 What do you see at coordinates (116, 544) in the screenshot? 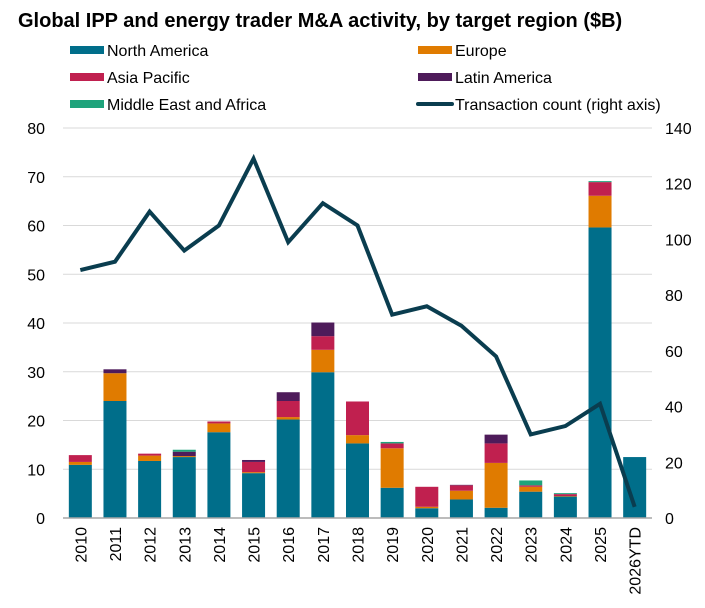
I see `x-tick-label: 2011` at bounding box center [116, 544].